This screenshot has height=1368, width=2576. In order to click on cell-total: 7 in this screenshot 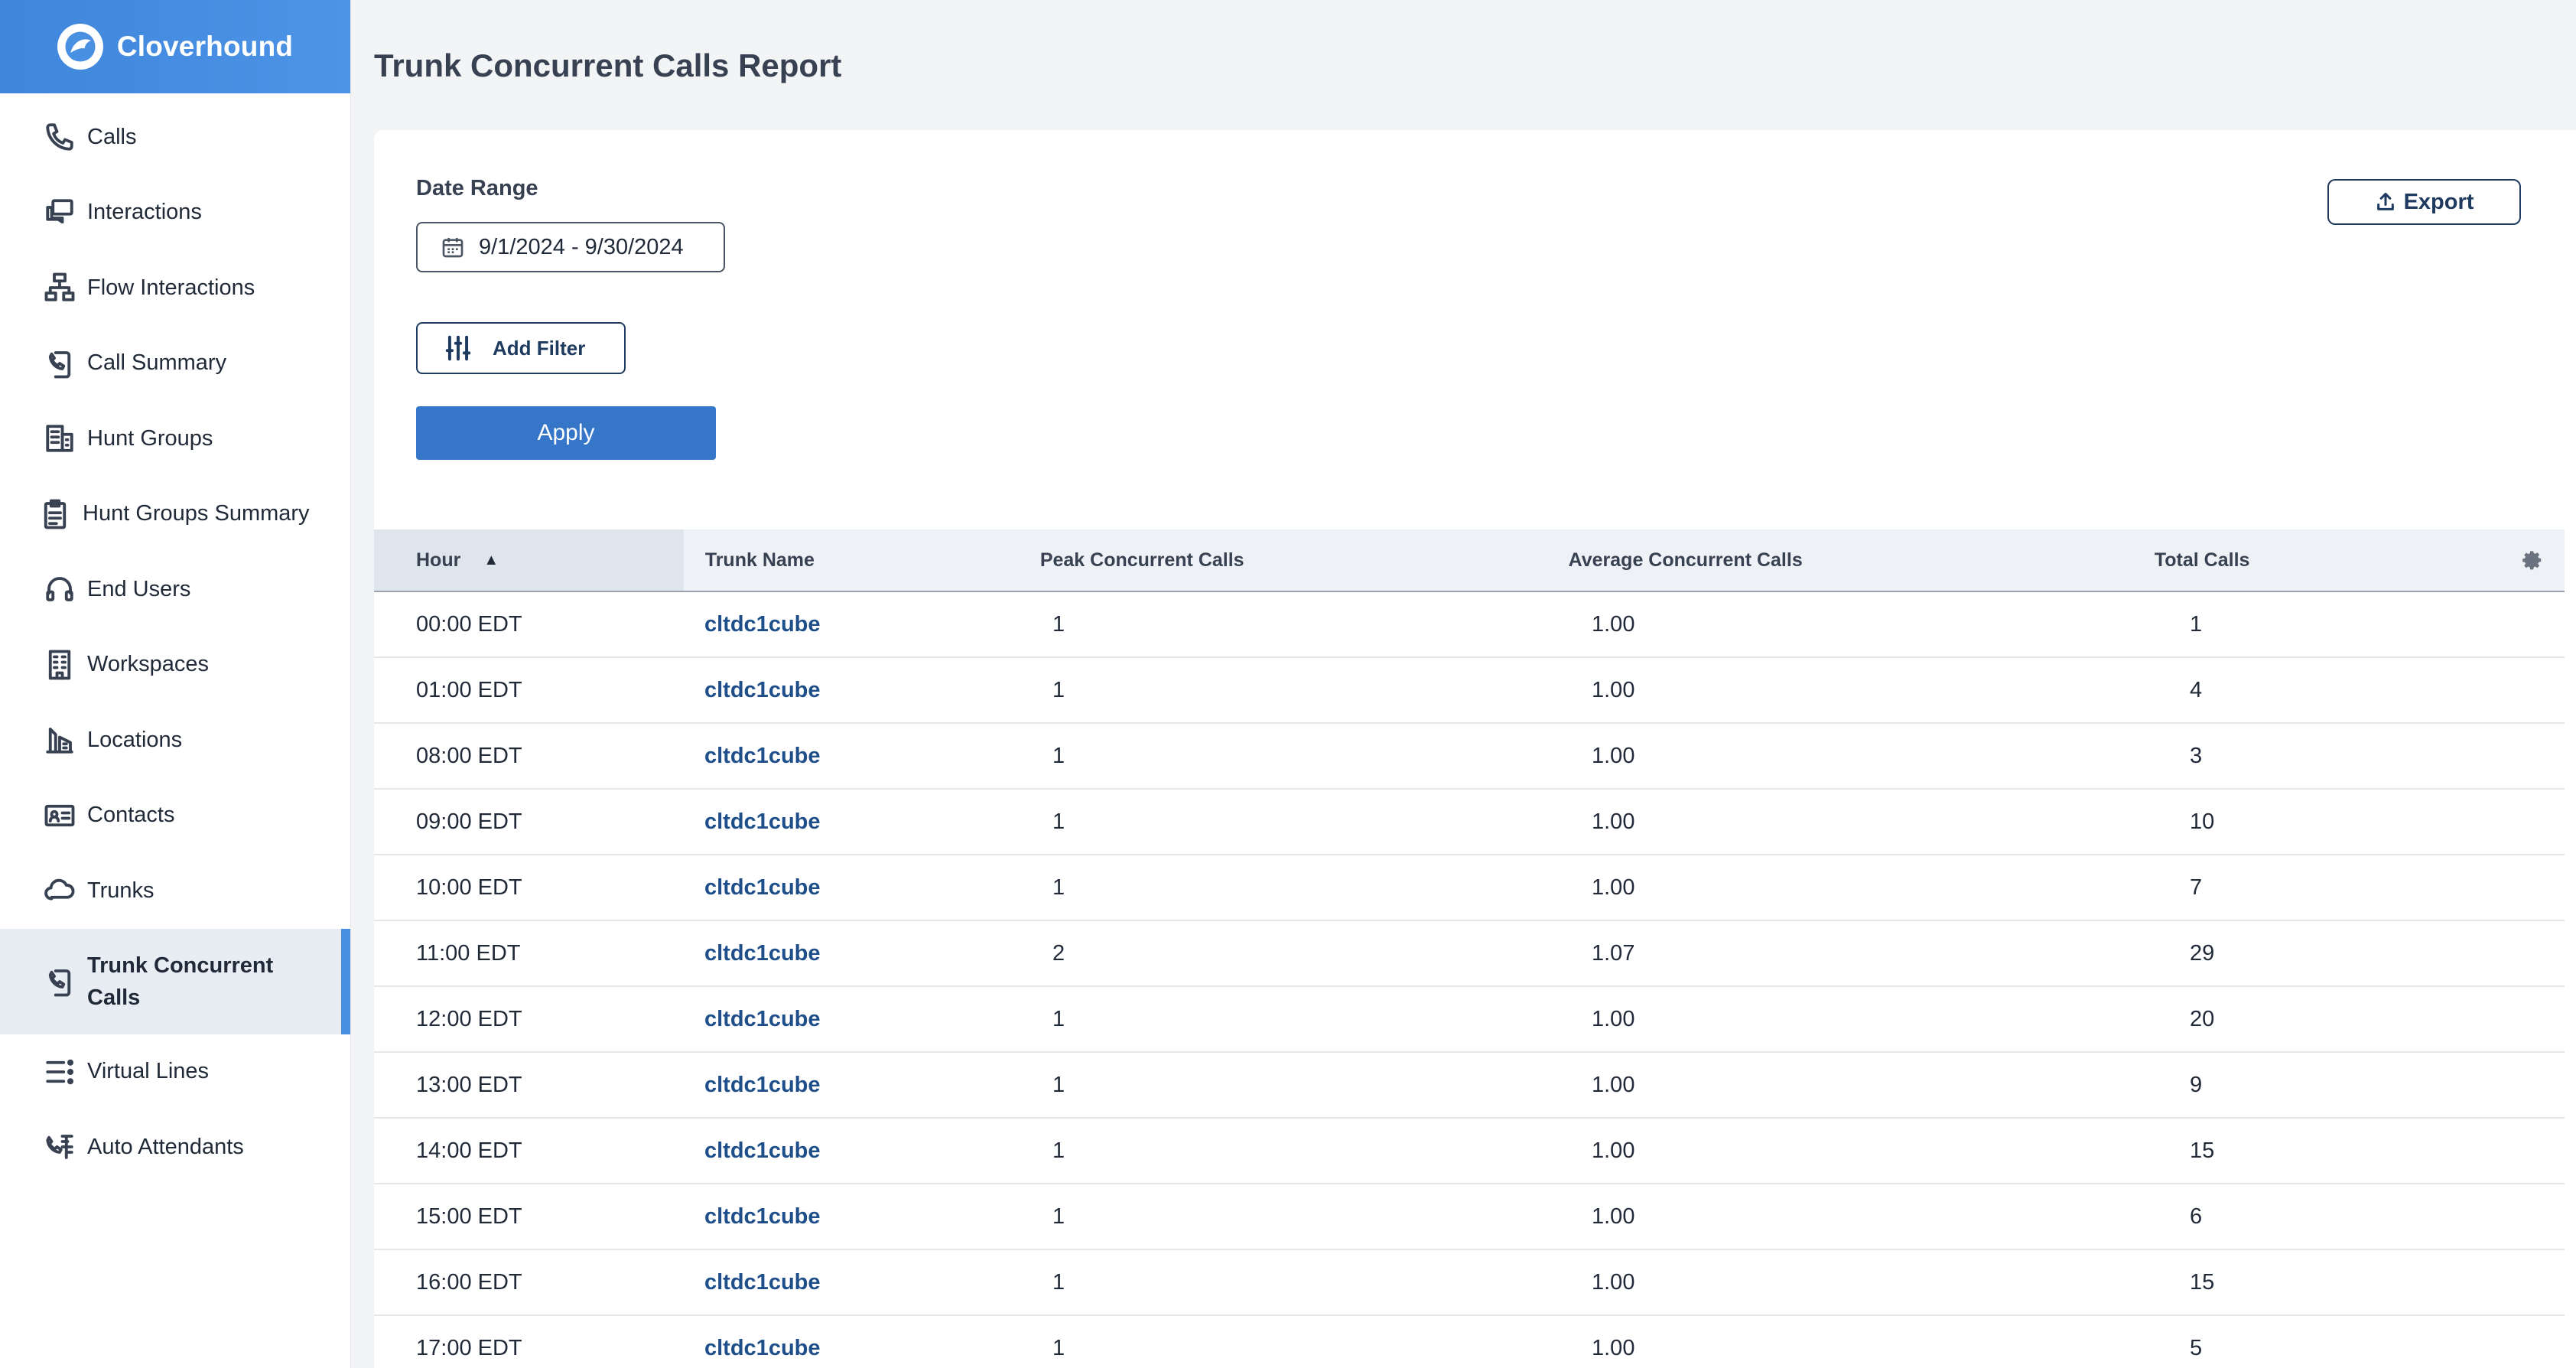, I will do `click(2196, 888)`.